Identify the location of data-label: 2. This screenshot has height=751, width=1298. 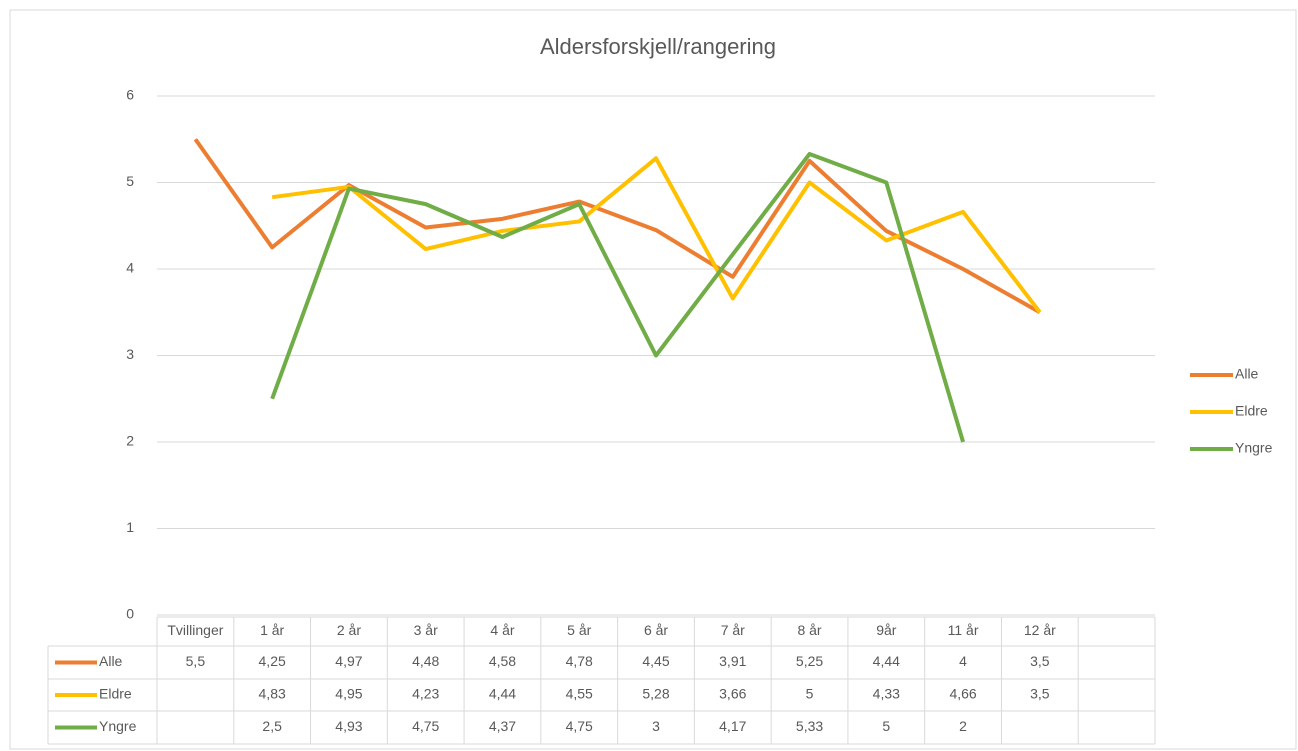
(963, 726).